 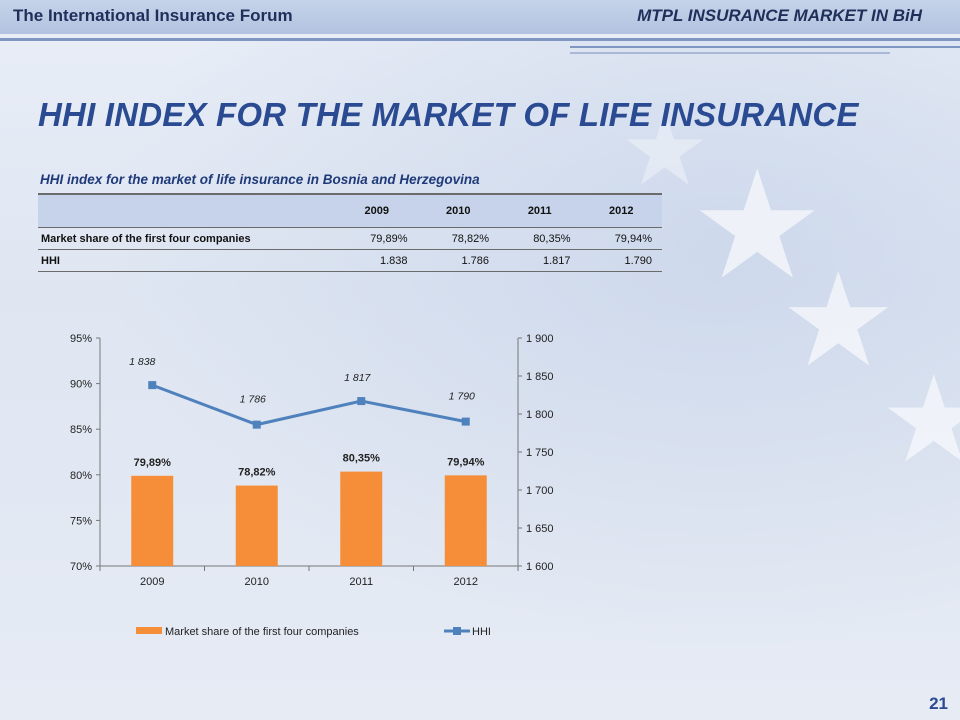 What do you see at coordinates (938, 703) in the screenshot?
I see `page-number: 21` at bounding box center [938, 703].